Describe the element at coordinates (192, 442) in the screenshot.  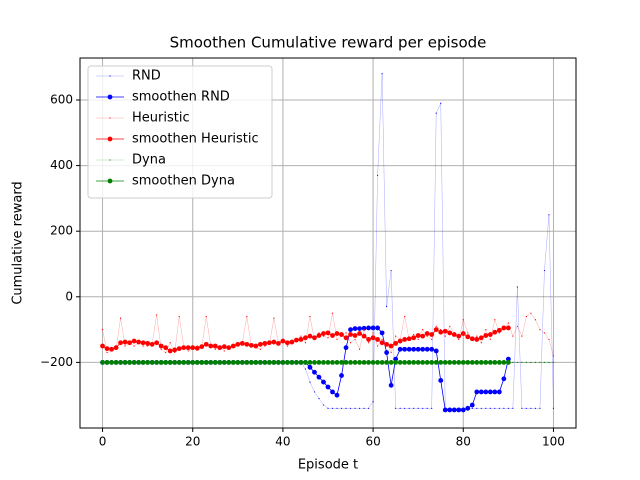
I see `x-tick-label: 20` at that location.